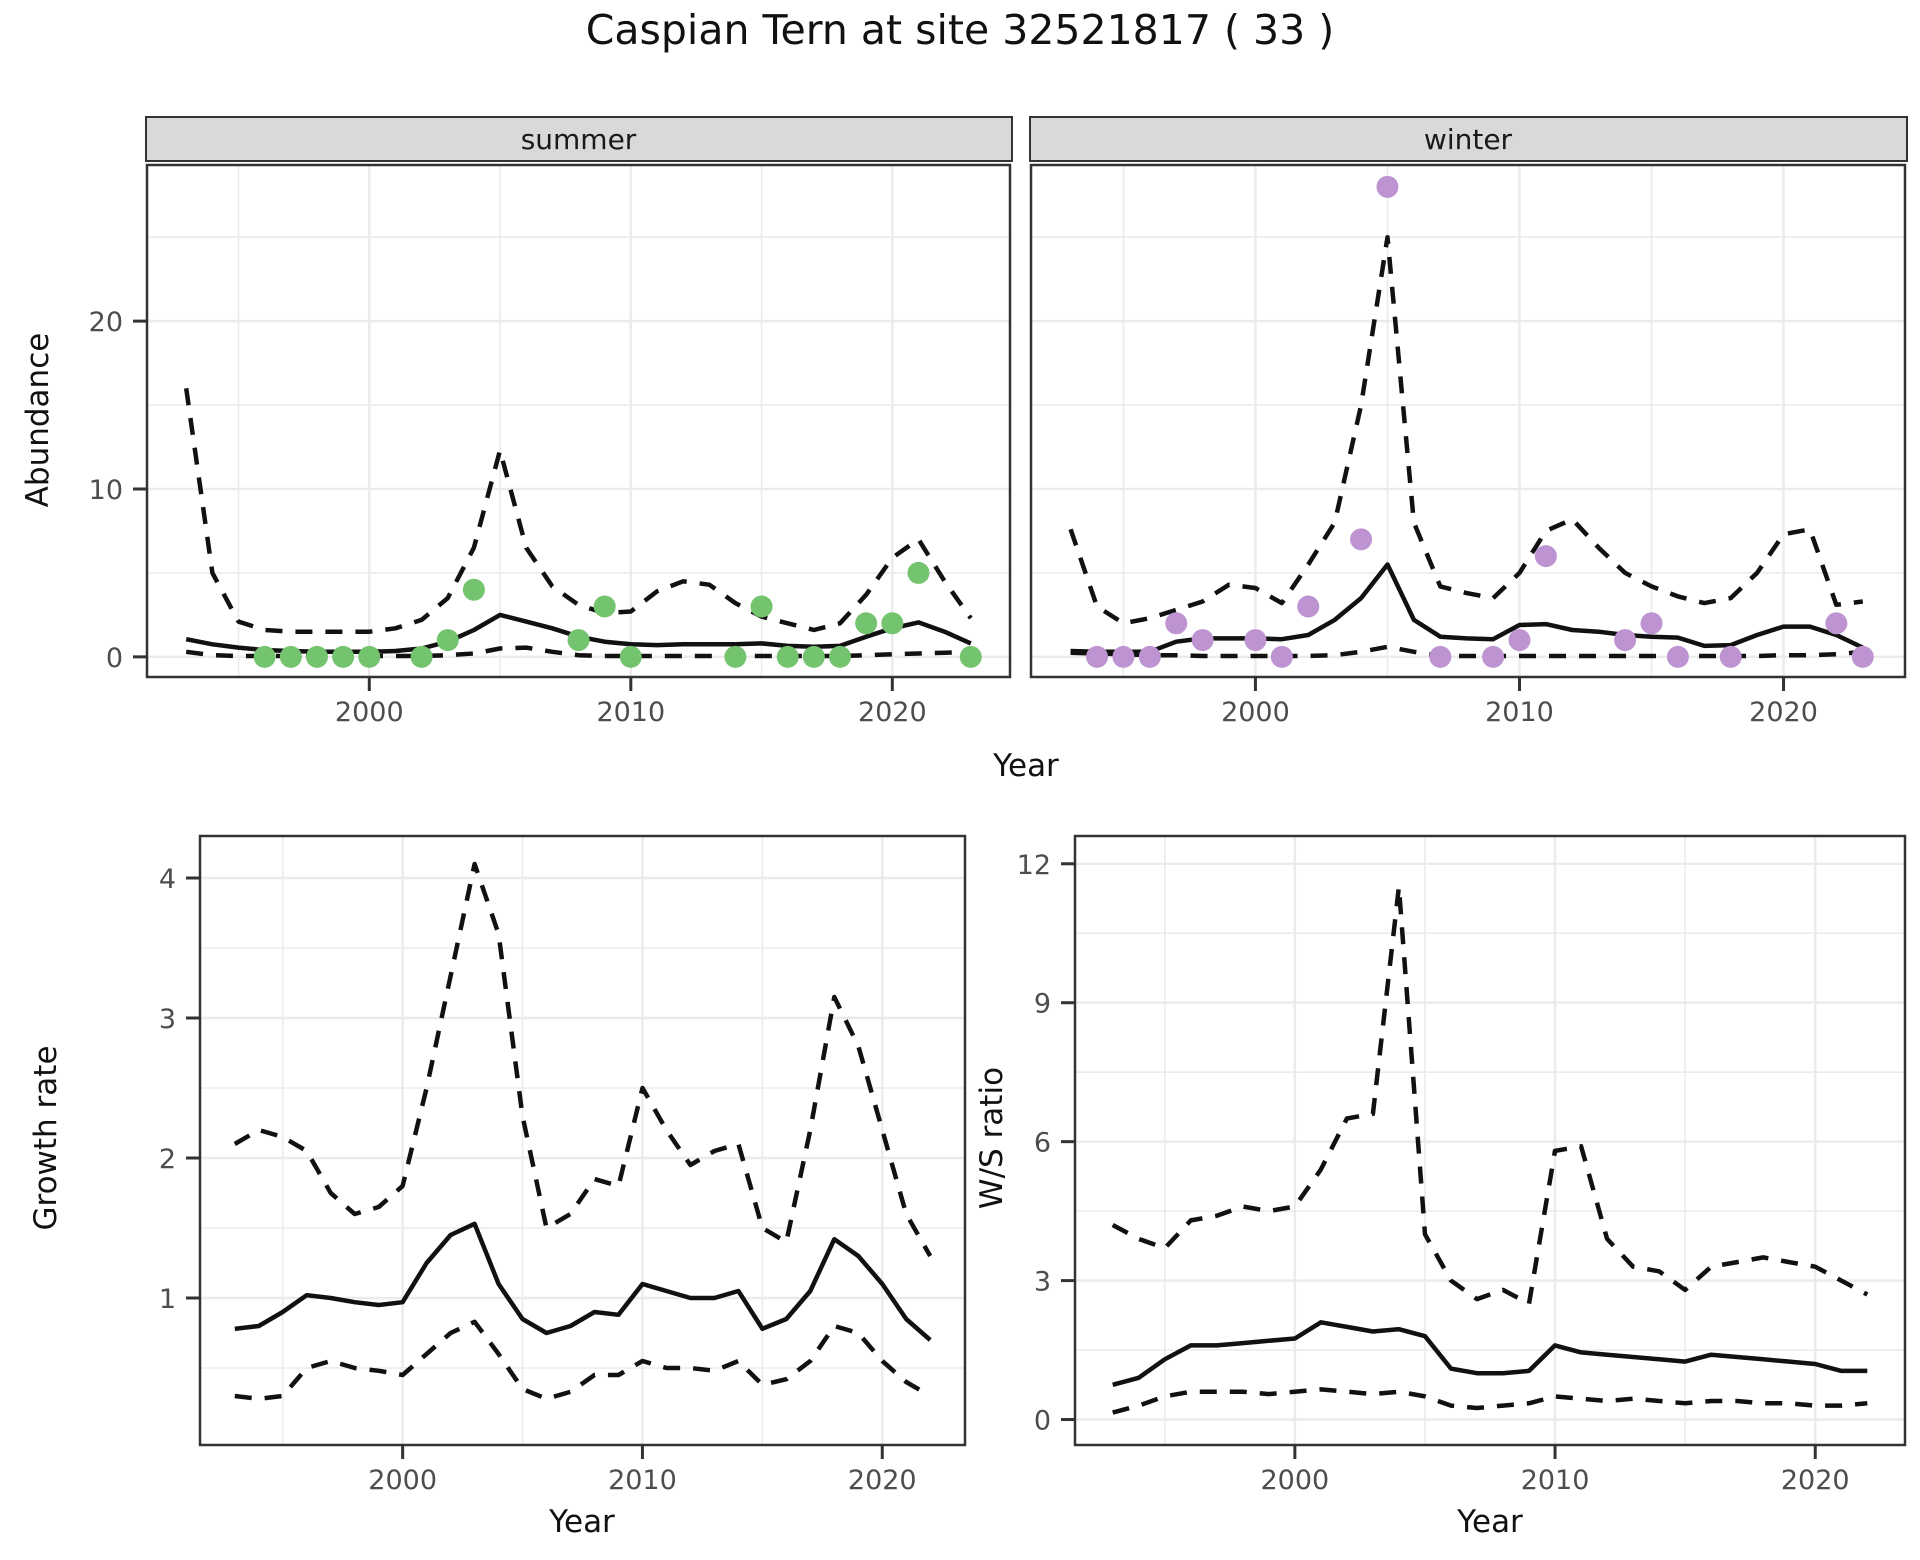 The width and height of the screenshot is (1920, 1560). I want to click on x-axis-title-year-top: Year, so click(1026, 766).